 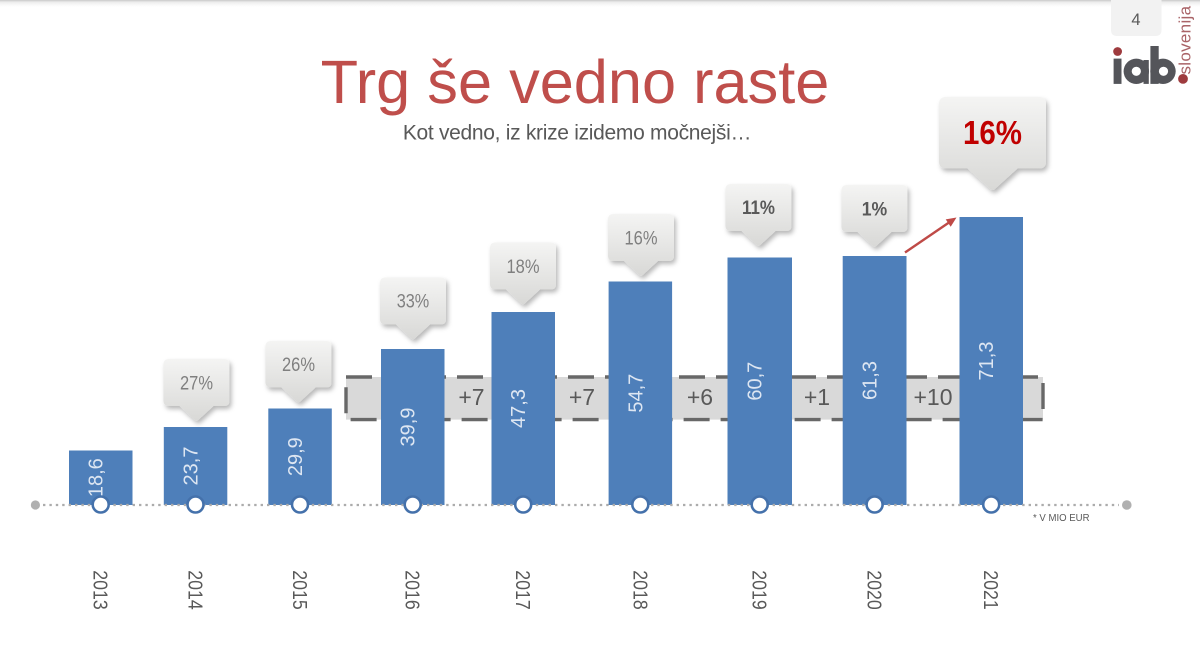 What do you see at coordinates (413, 302) in the screenshot?
I see `svg-text: 33%` at bounding box center [413, 302].